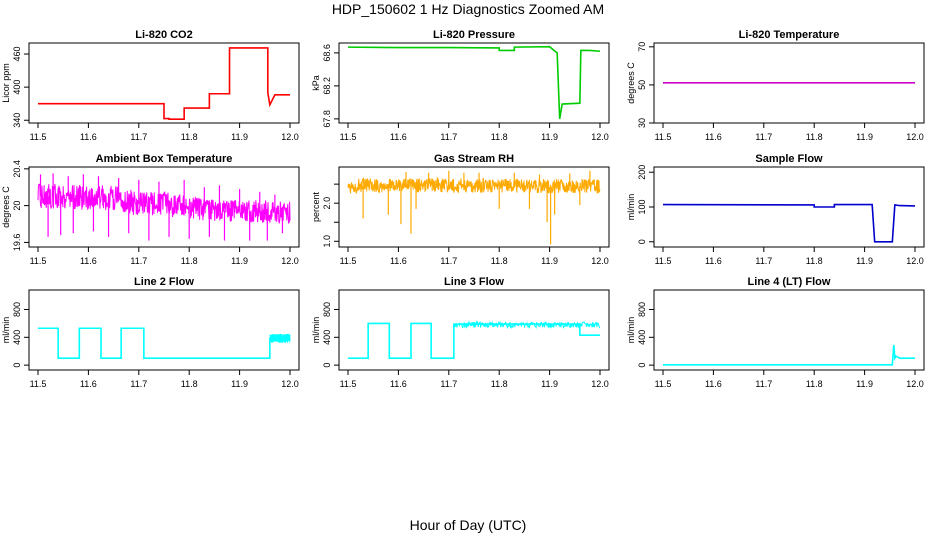  What do you see at coordinates (468, 525) in the screenshot?
I see `x-axis-title: Hour of Day (UTC)` at bounding box center [468, 525].